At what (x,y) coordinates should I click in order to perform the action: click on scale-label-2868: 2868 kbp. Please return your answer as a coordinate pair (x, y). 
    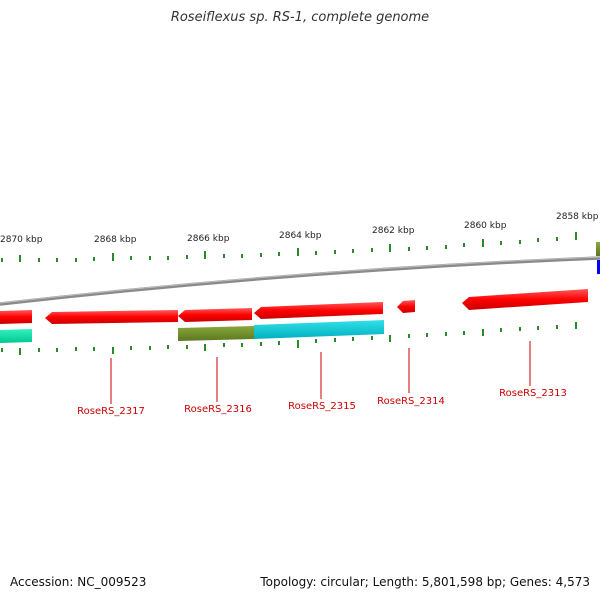
    Looking at the image, I should click on (115, 240).